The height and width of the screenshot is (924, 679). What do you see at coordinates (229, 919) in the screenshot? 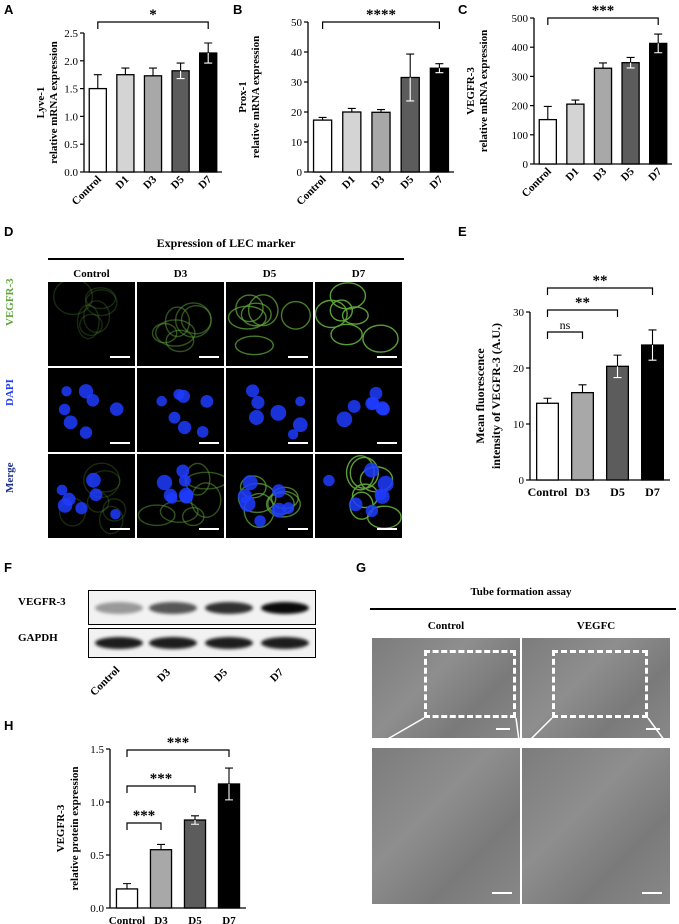
I see `x-tick-label: D7` at bounding box center [229, 919].